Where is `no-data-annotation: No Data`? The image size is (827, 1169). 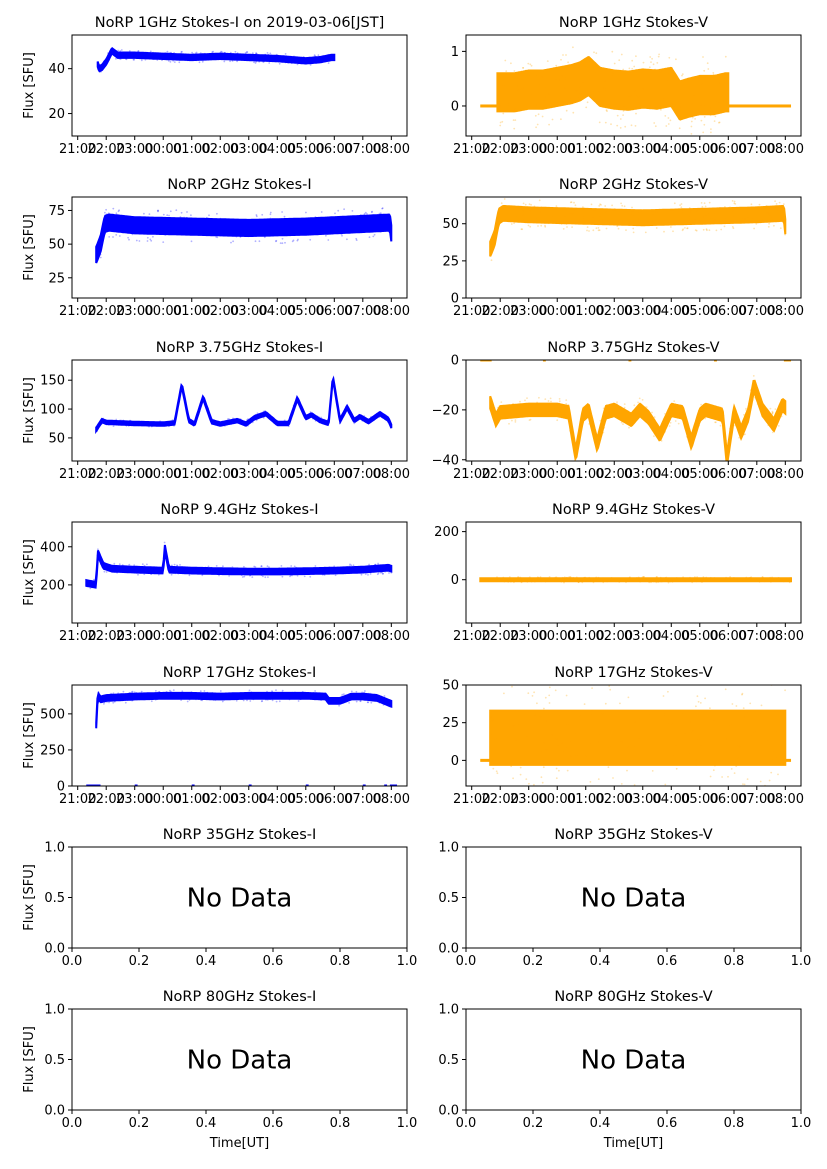
no-data-annotation: No Data is located at coordinates (634, 899).